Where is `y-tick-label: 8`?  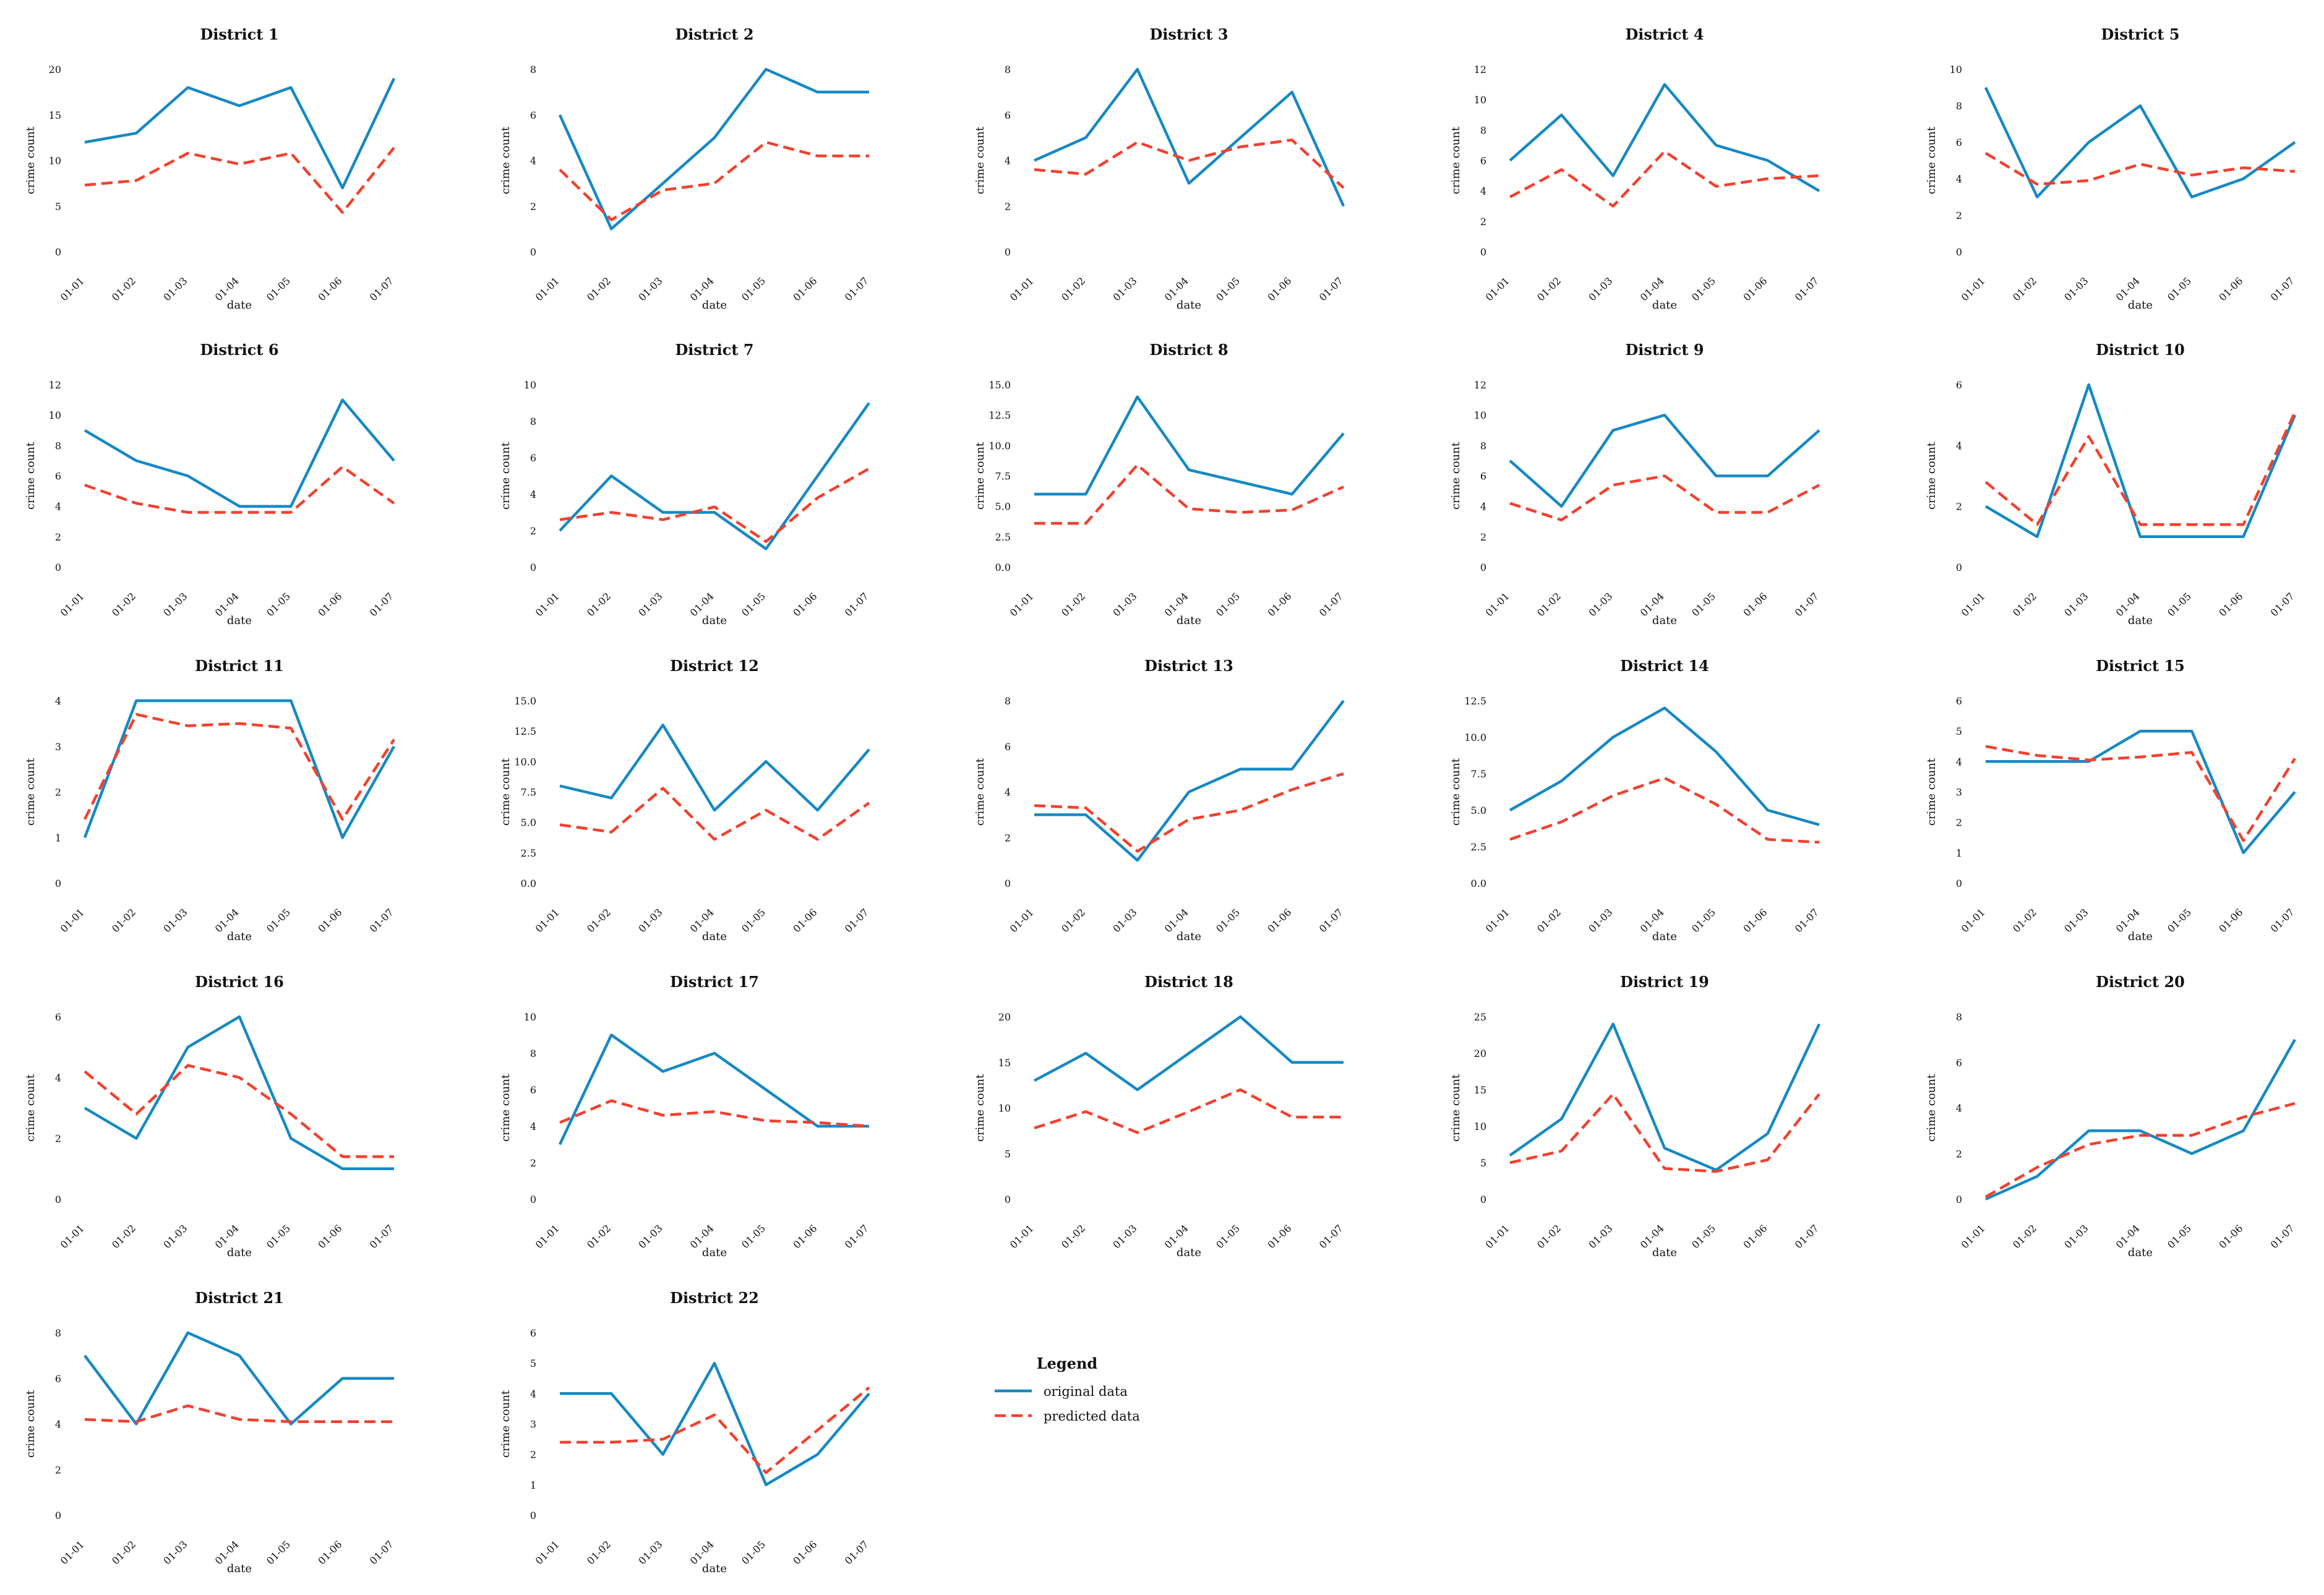 y-tick-label: 8 is located at coordinates (58, 445).